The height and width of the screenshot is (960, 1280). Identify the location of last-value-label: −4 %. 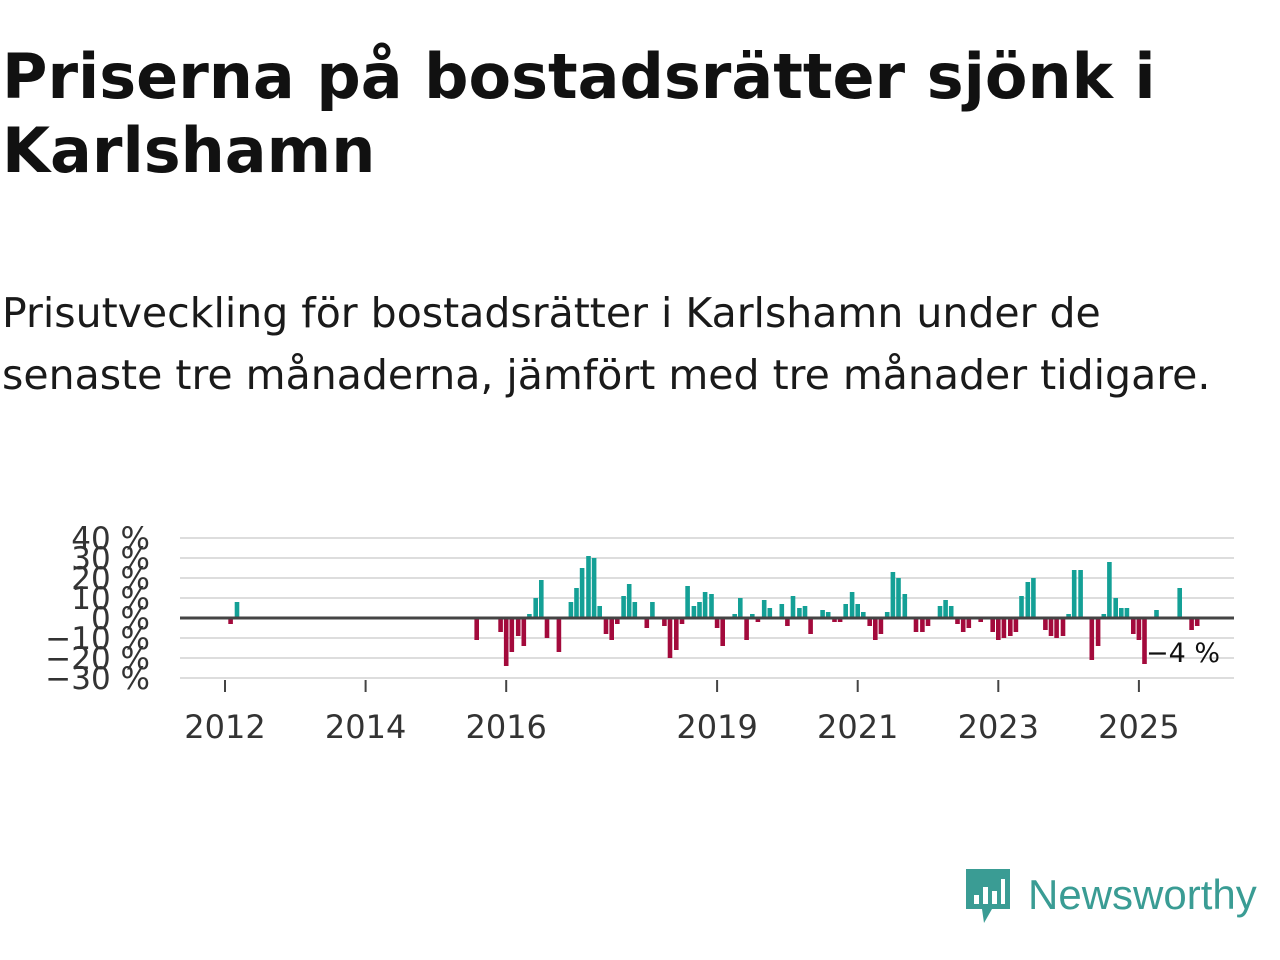
(1183, 653).